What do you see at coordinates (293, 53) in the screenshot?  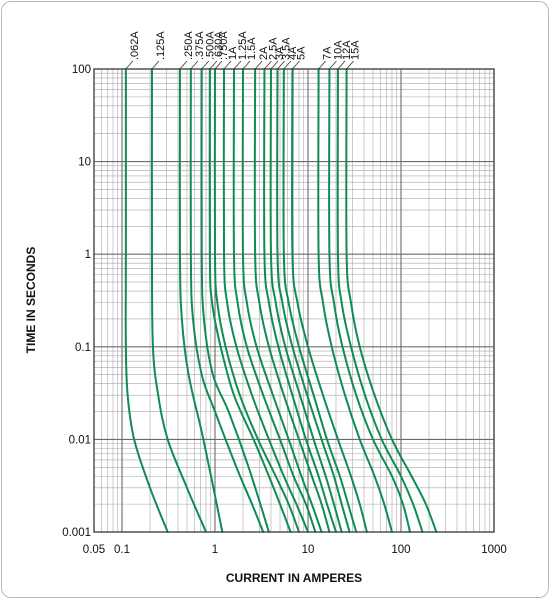 I see `rating-label: 4A` at bounding box center [293, 53].